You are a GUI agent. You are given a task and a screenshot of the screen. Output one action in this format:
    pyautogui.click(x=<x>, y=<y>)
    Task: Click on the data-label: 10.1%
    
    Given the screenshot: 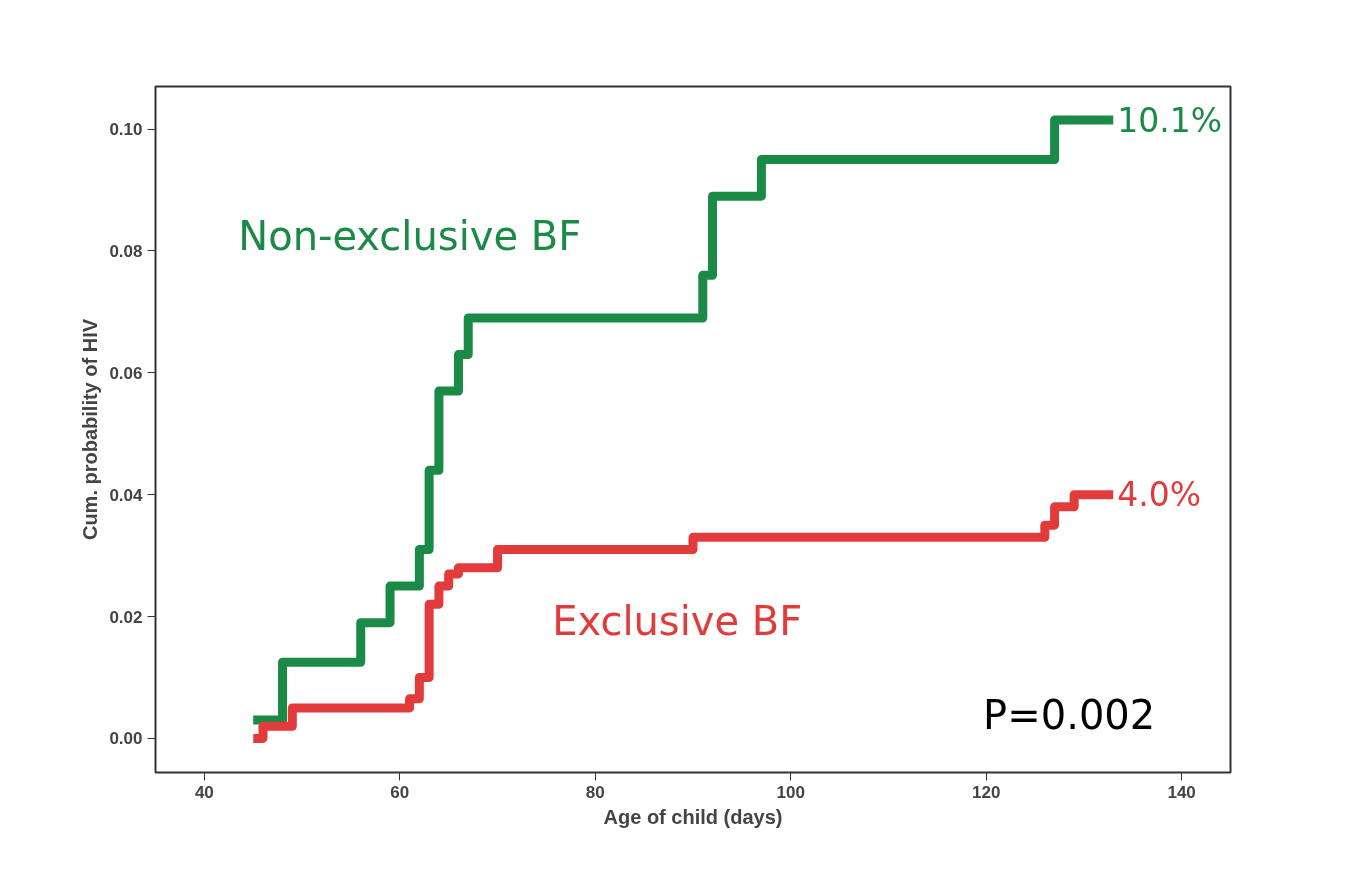 What is the action you would take?
    pyautogui.click(x=1170, y=120)
    